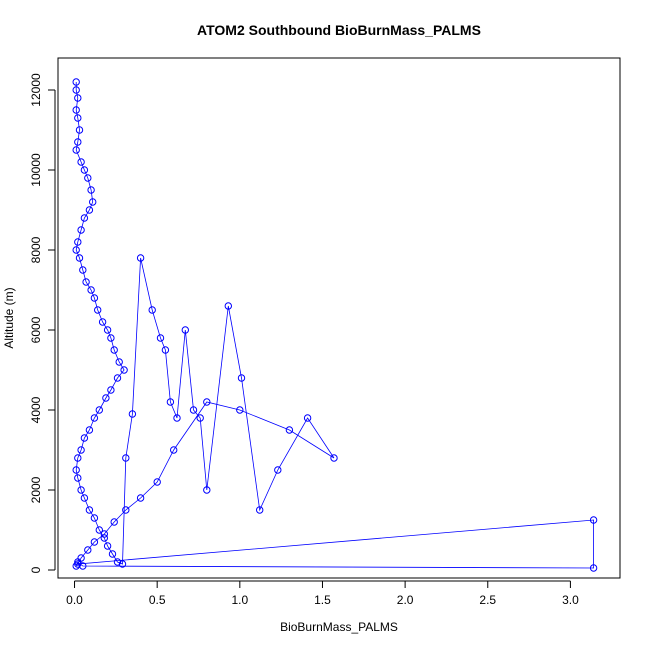 This screenshot has width=650, height=650. What do you see at coordinates (570, 600) in the screenshot?
I see `x-tick-label: 3.0` at bounding box center [570, 600].